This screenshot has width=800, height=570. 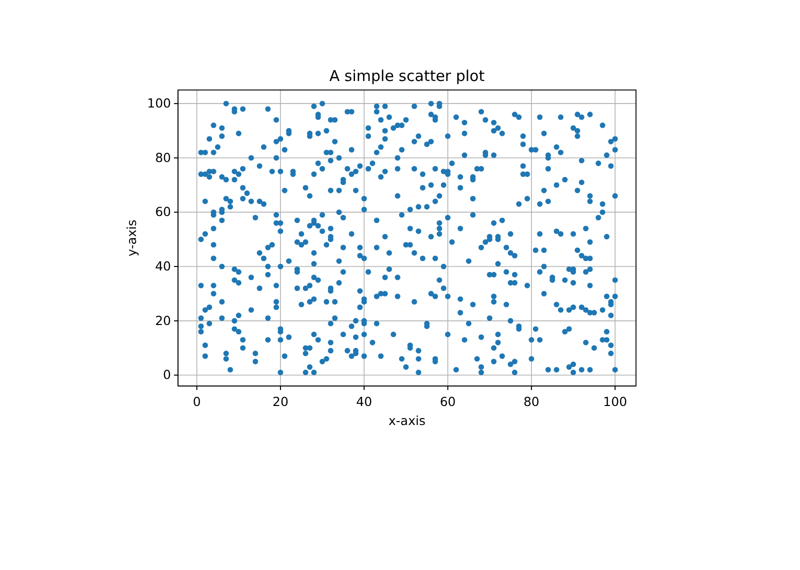 I want to click on y-tick-label: 40, so click(x=163, y=266).